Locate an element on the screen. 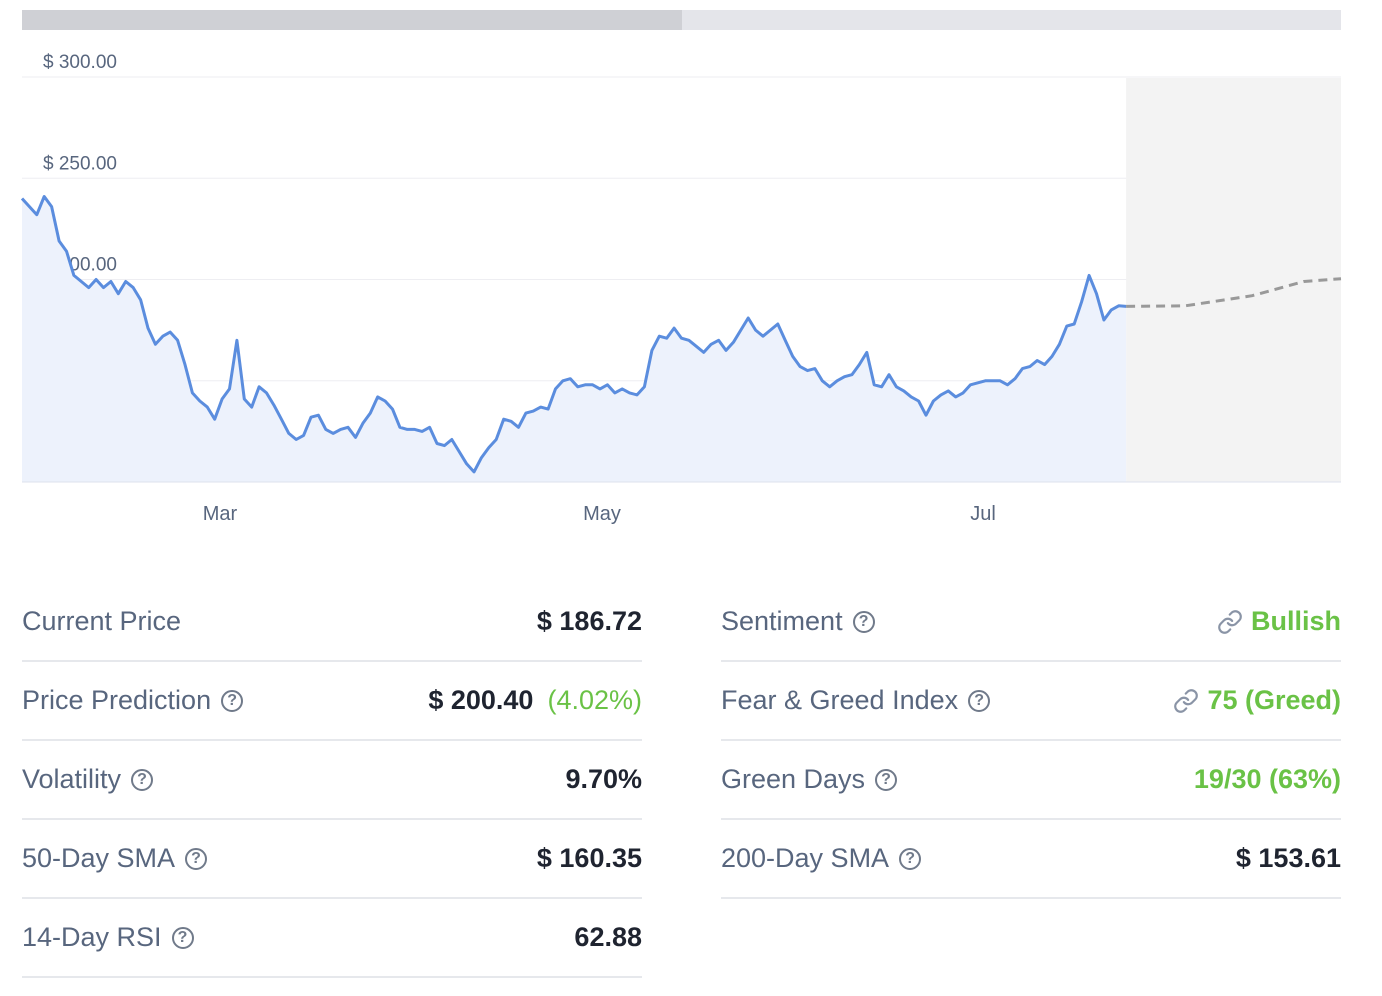 The image size is (1382, 996). x-tick-label: Mar is located at coordinates (220, 514).